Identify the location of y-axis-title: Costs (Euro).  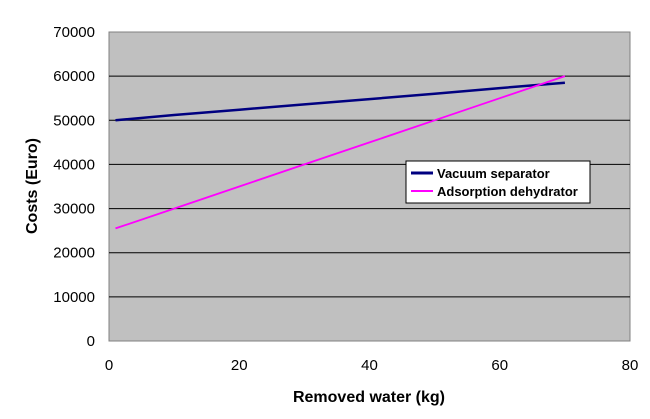
(32, 186).